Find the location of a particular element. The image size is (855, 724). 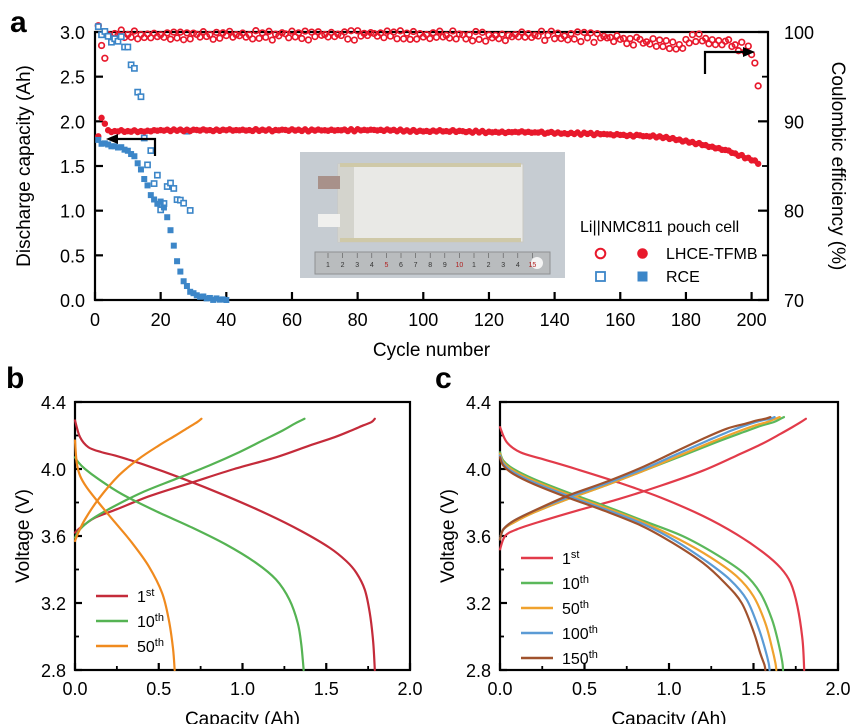

left-arrow-head is located at coordinates (112, 139).